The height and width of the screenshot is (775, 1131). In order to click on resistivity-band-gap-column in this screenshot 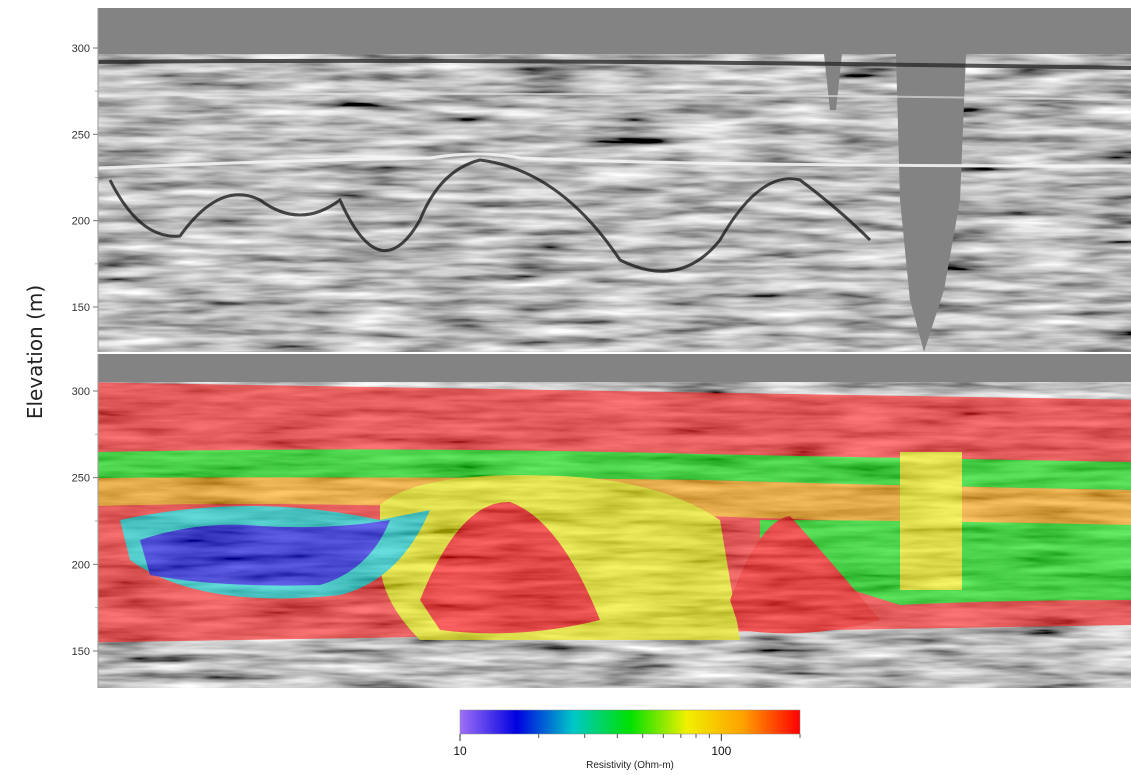, I will do `click(931, 521)`.